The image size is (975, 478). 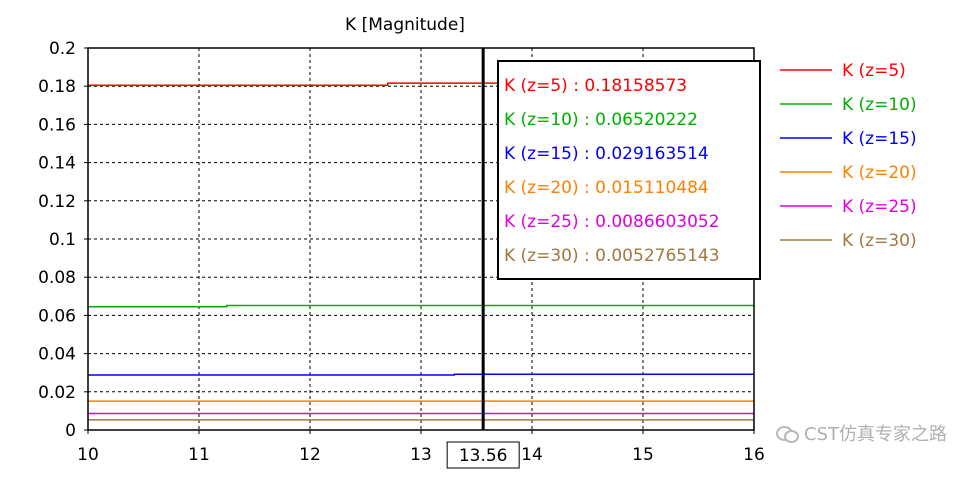 What do you see at coordinates (57, 125) in the screenshot?
I see `y-tick-label: 0.16` at bounding box center [57, 125].